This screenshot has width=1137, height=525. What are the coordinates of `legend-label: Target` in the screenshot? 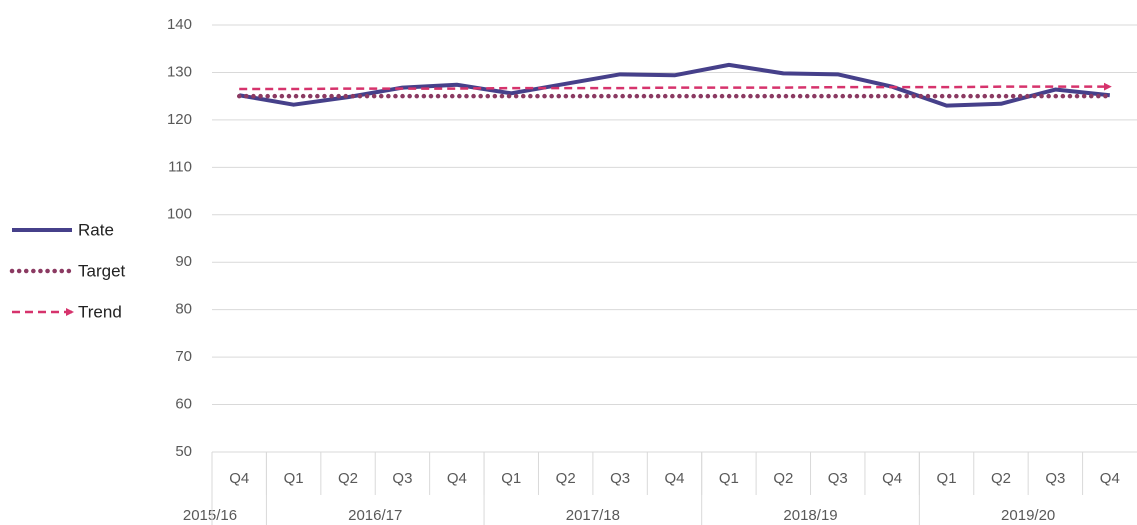 It's located at (102, 270).